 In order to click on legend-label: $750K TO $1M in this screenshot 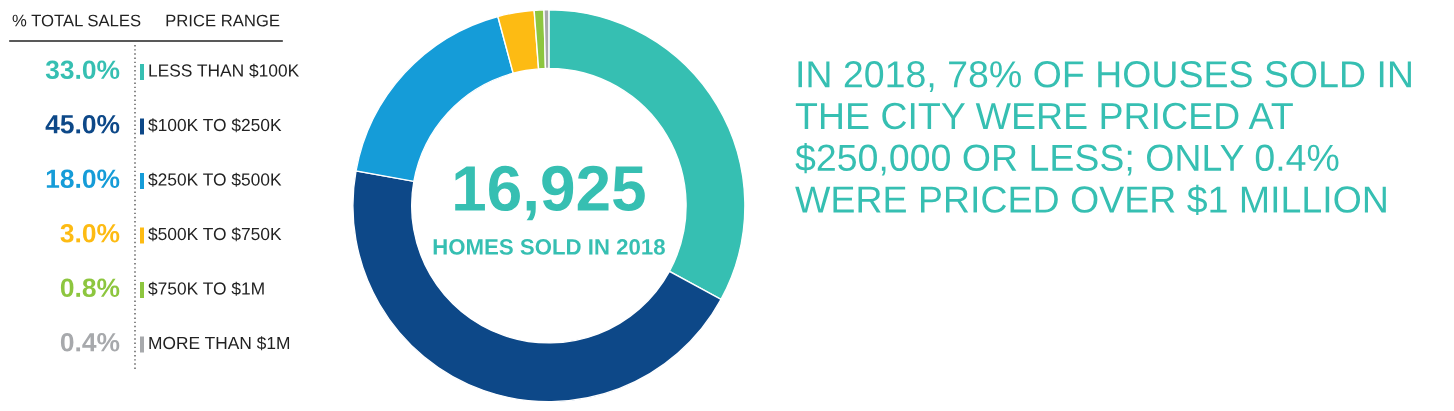, I will do `click(206, 288)`.